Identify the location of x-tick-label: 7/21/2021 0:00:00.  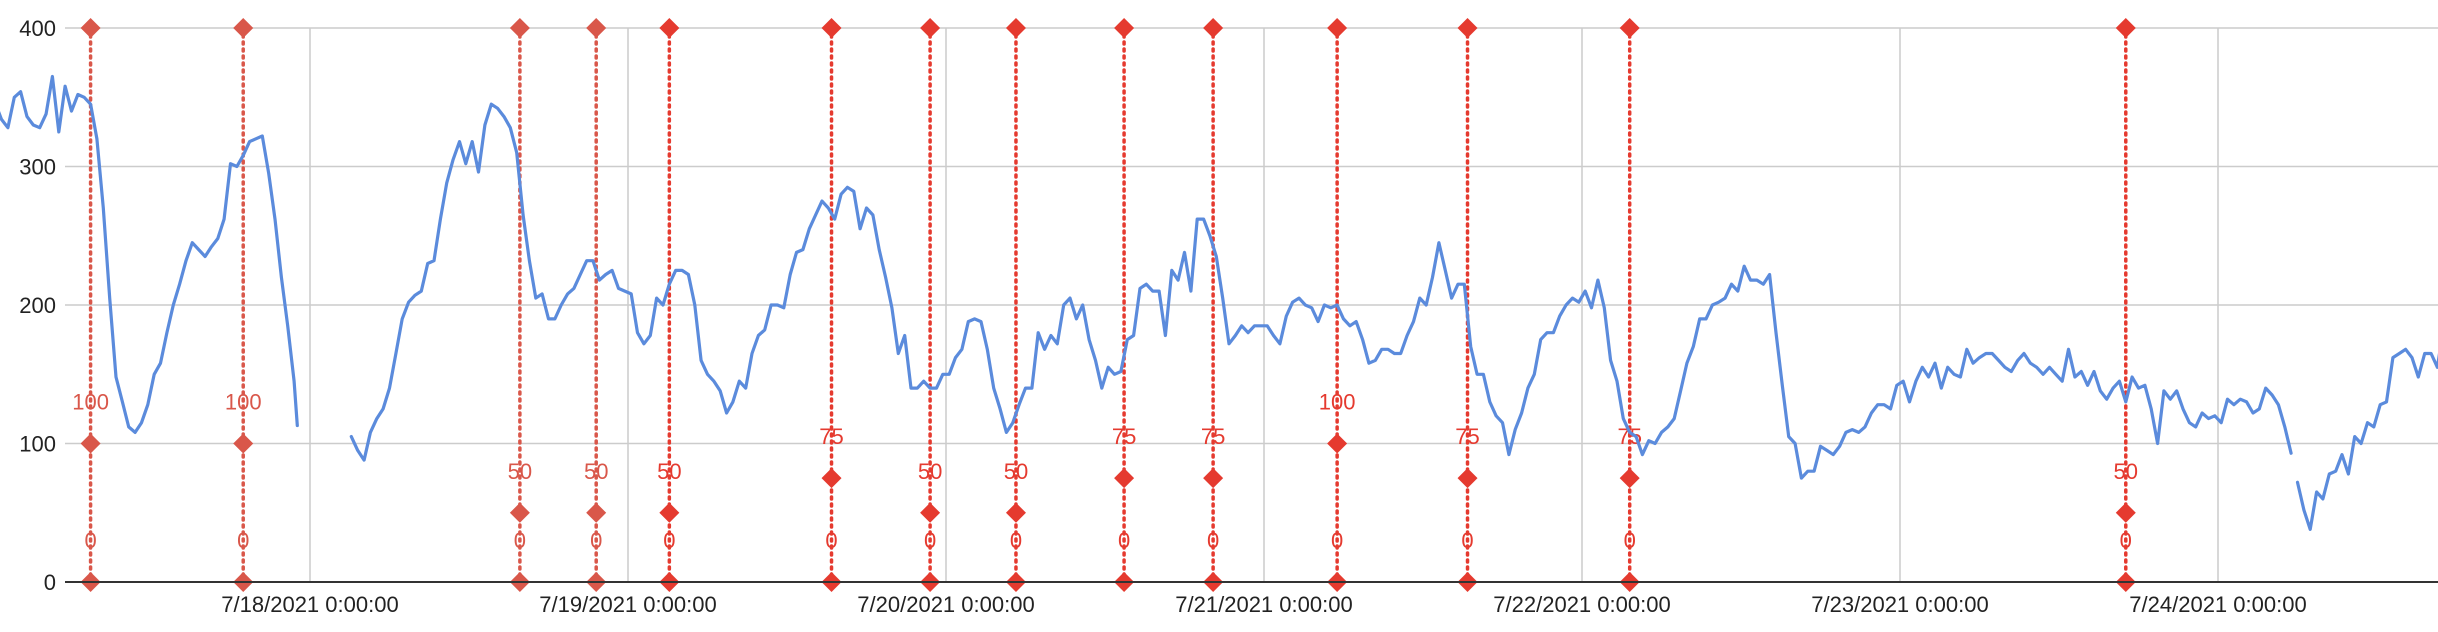
(1263, 604).